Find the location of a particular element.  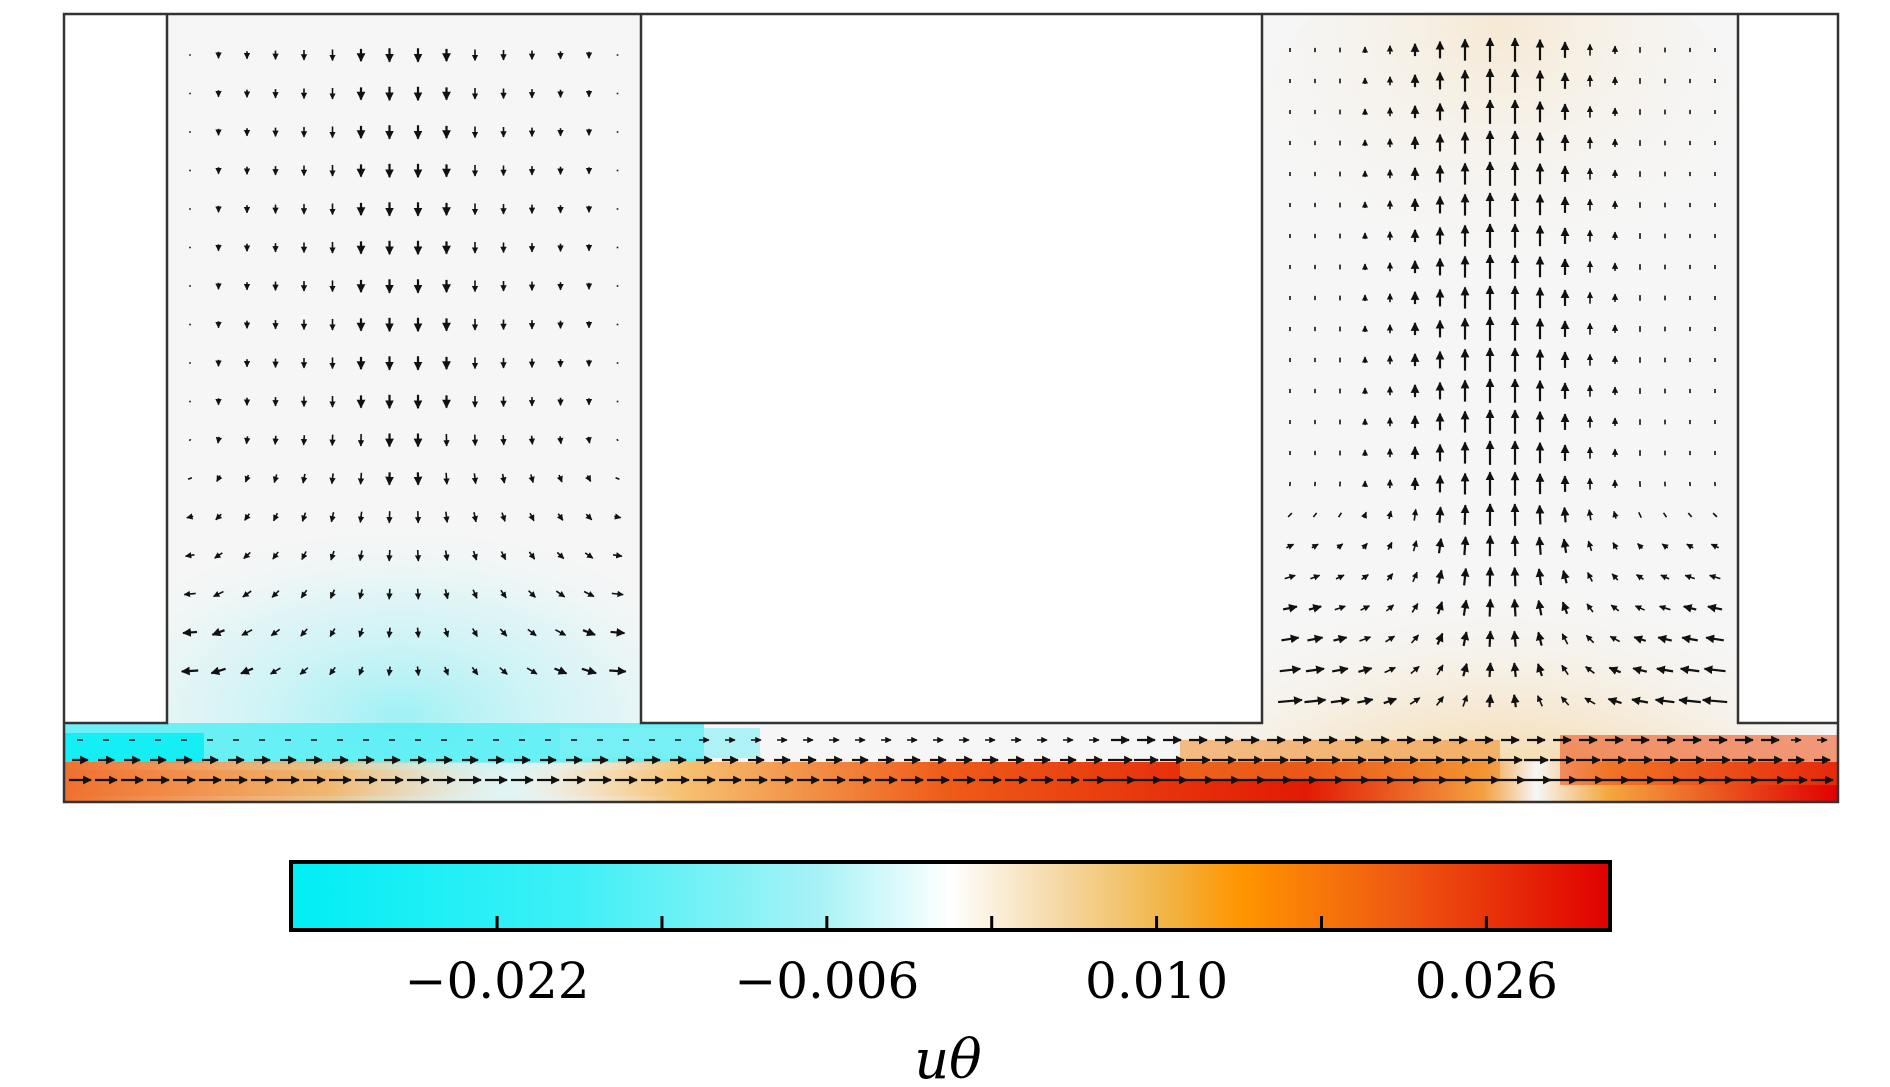

colorbar-tick-labels: −0.022 −0.006 0.010 0.026 is located at coordinates (981, 981).